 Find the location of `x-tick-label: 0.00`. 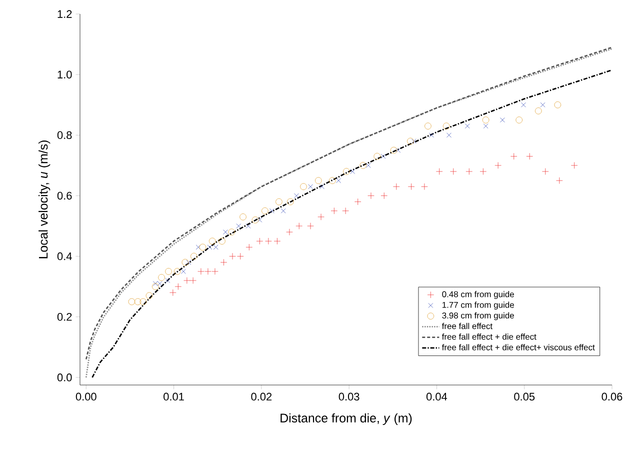

x-tick-label: 0.00 is located at coordinates (86, 396).